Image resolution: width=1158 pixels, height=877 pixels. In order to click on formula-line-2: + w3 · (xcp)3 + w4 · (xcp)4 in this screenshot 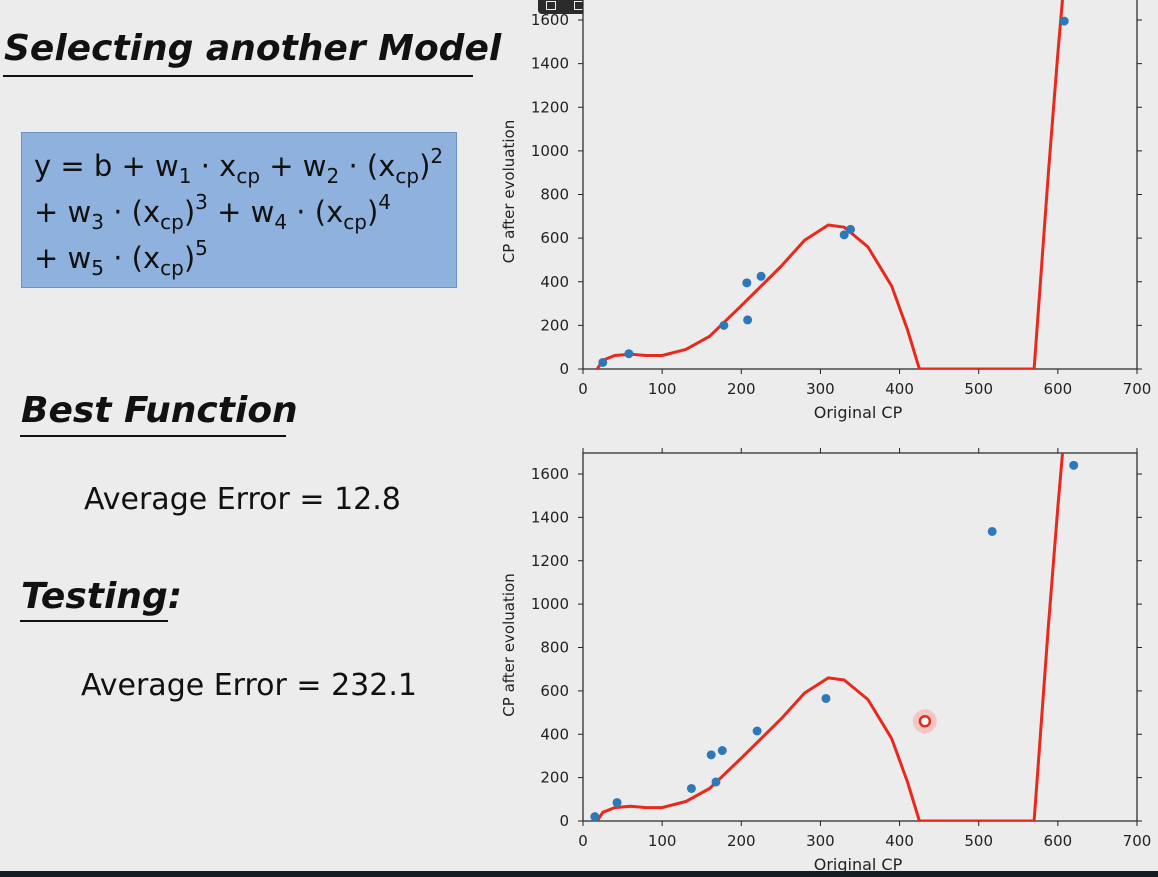, I will do `click(212, 212)`.